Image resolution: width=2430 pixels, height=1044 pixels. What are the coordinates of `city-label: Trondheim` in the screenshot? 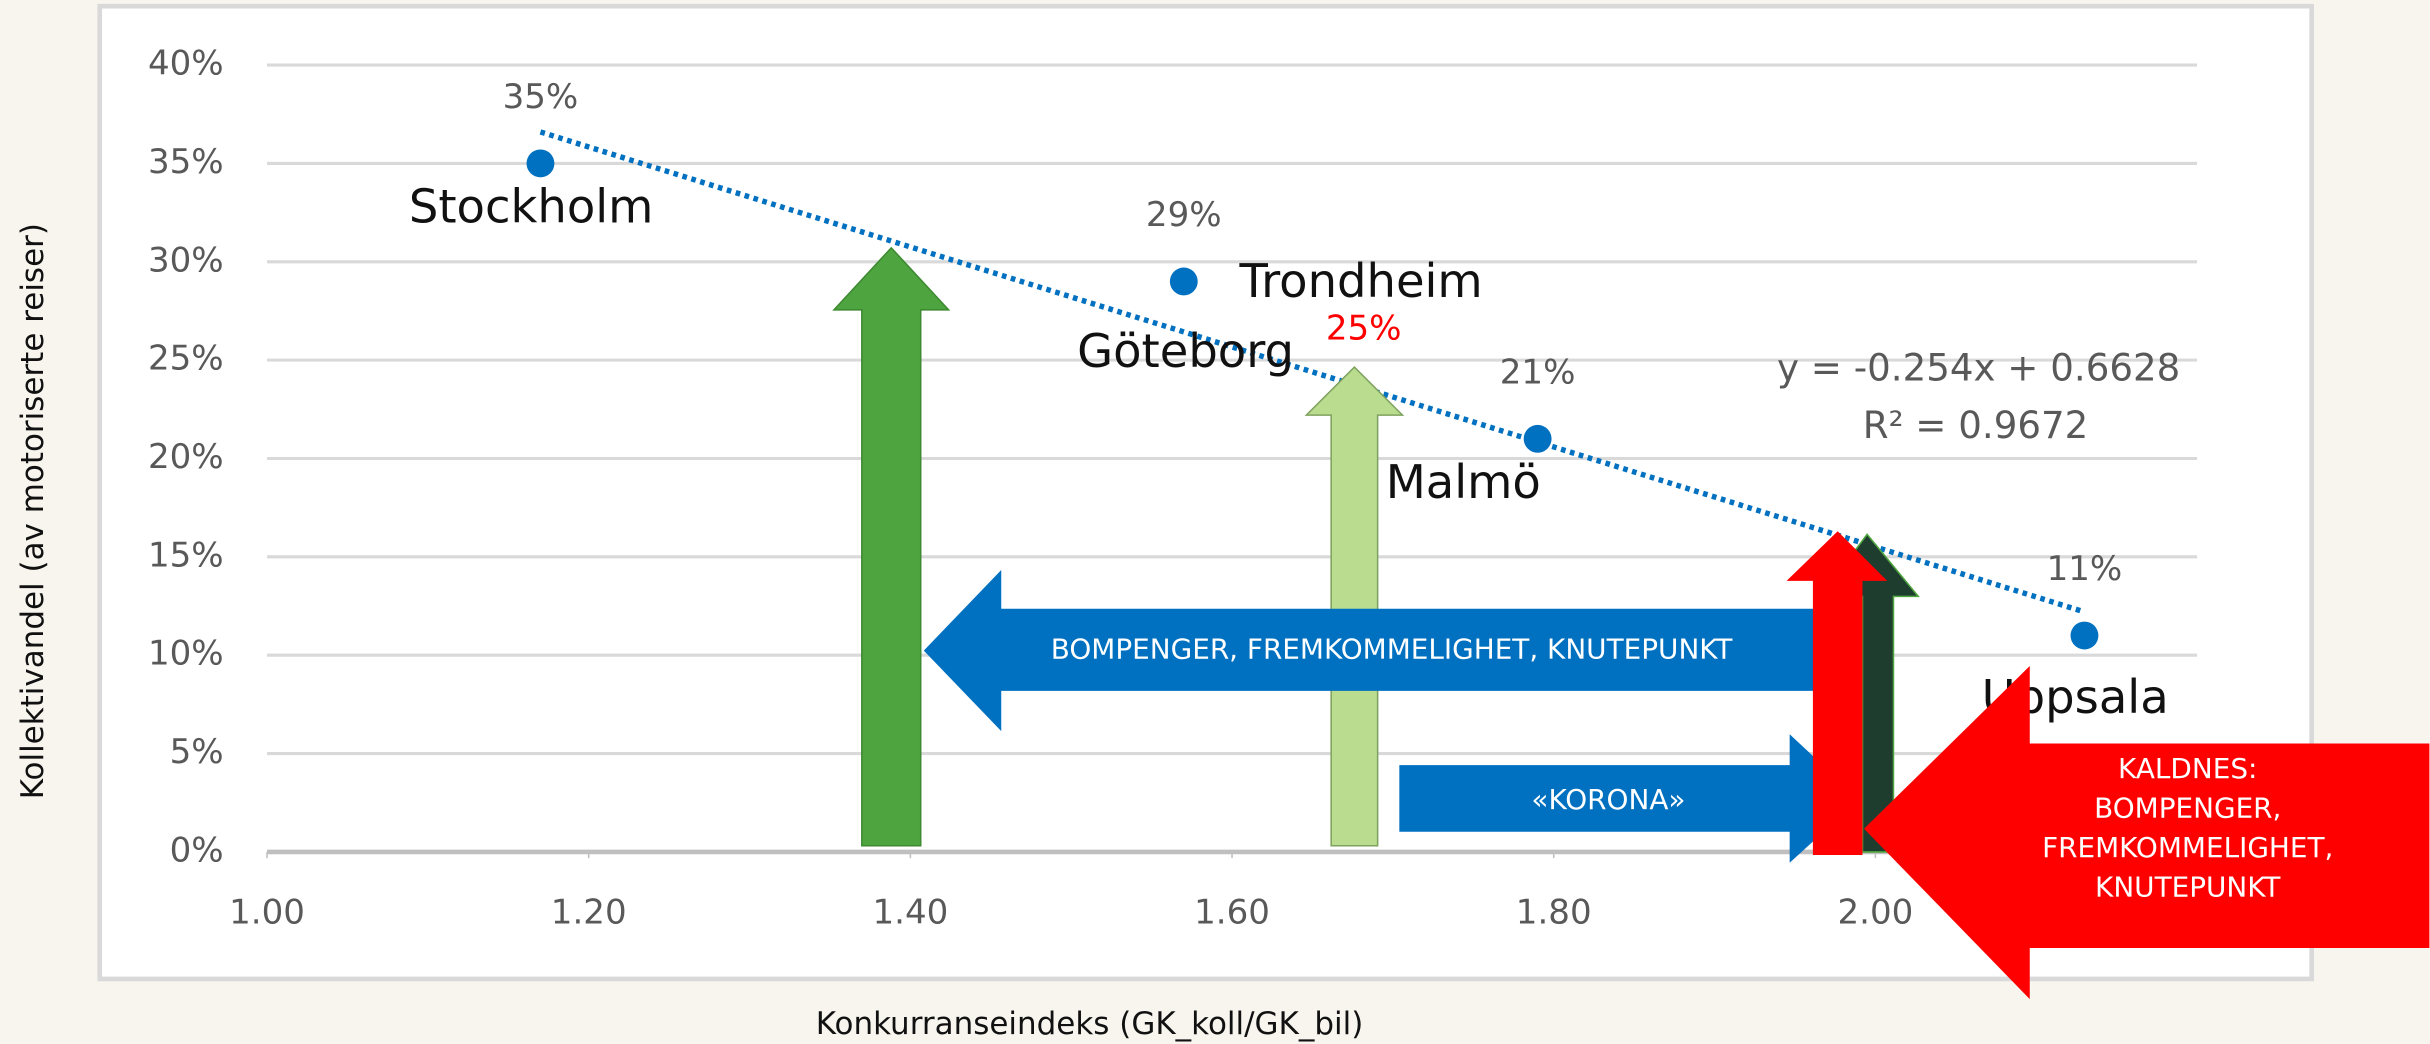 It's located at (1361, 281).